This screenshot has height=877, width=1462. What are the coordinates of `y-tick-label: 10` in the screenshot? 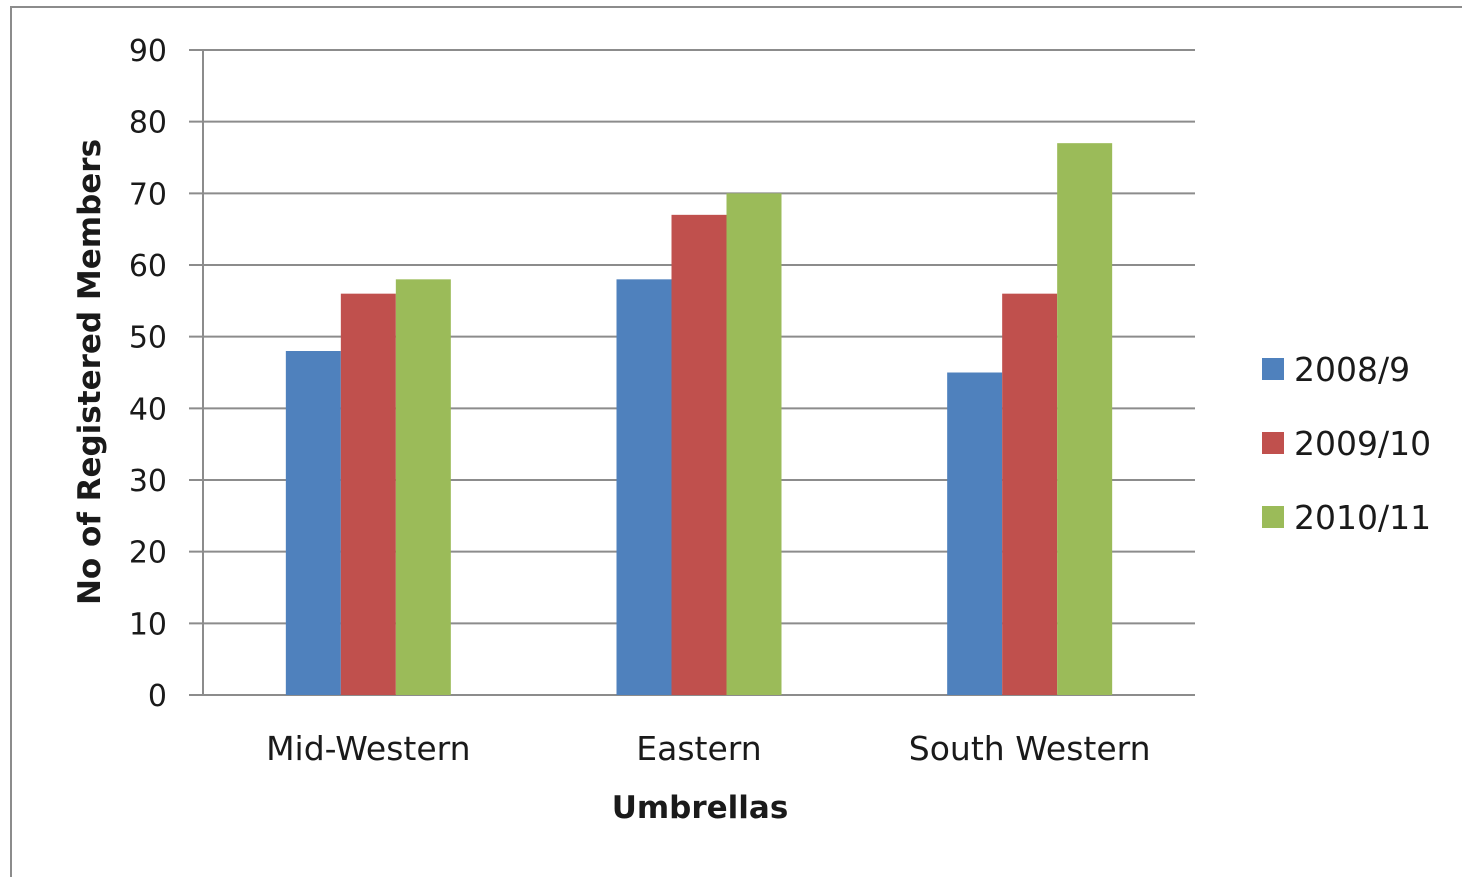 It's located at (148, 624).